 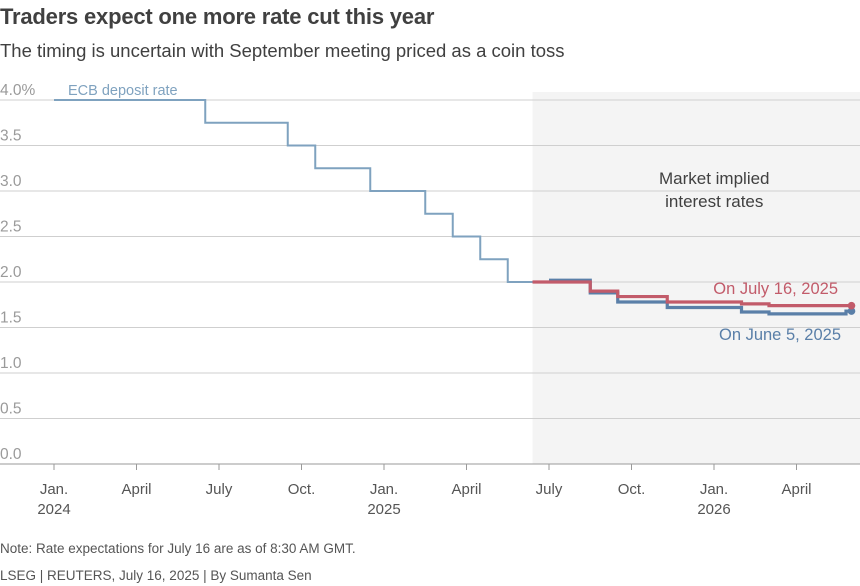 I want to click on july16-expectation-line, so click(x=692, y=294).